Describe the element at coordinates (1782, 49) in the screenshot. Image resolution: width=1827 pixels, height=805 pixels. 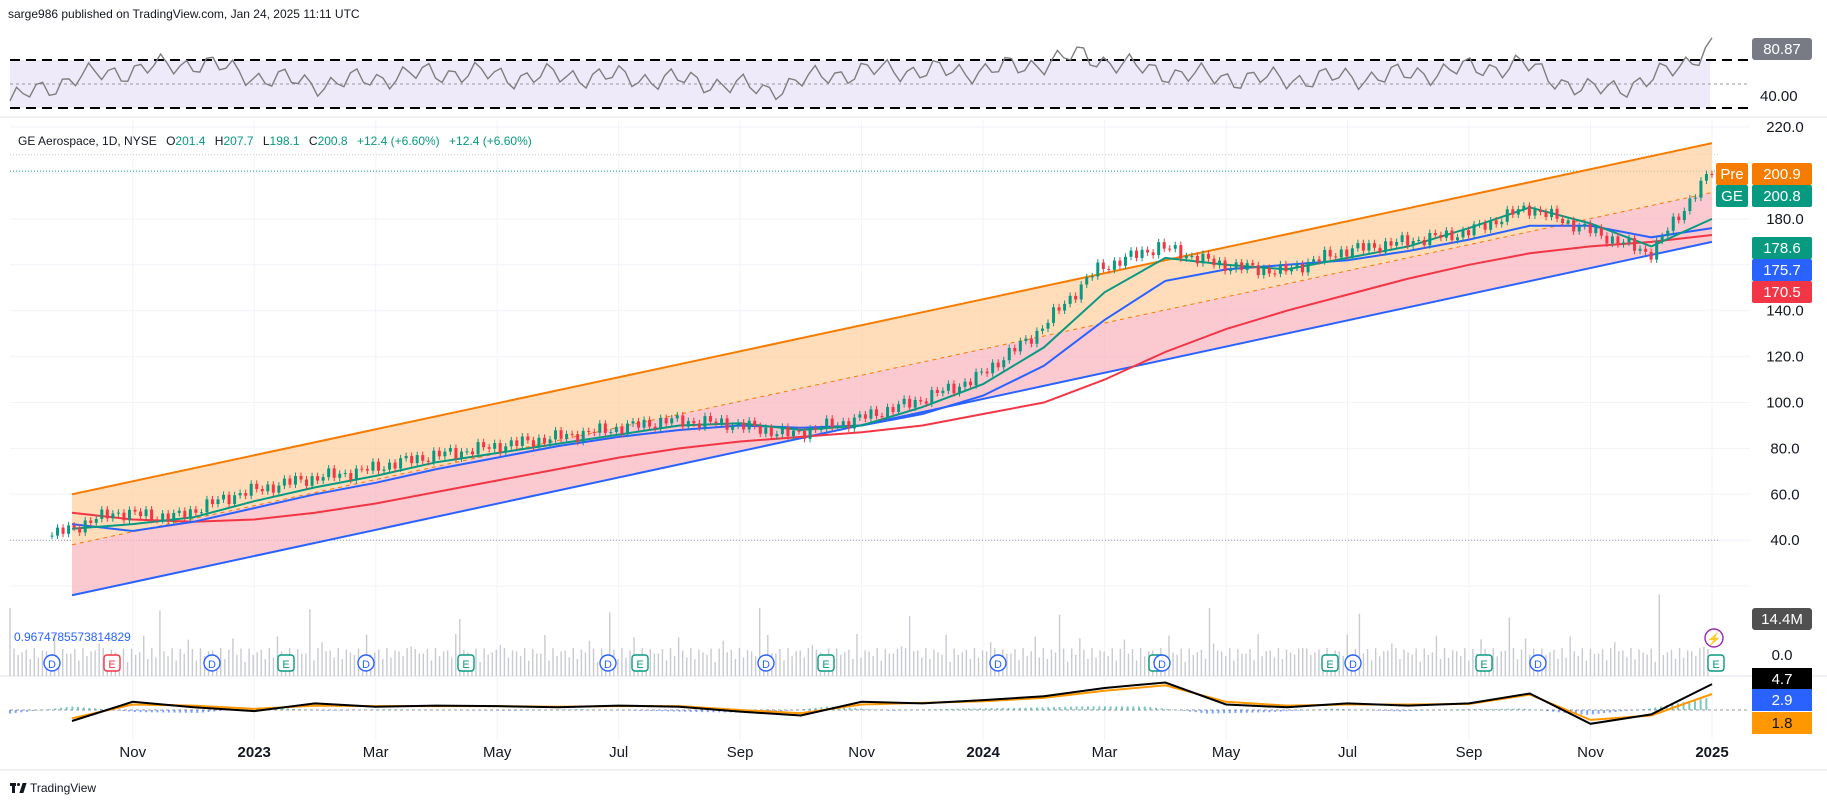
I see `rsi-last-value: 80.87` at that location.